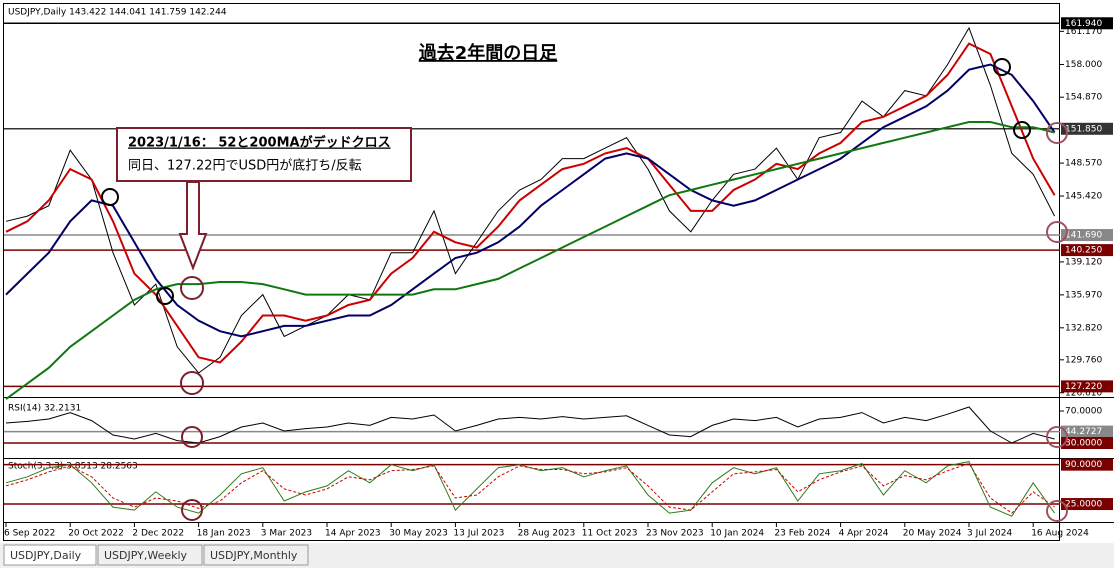 The image size is (1114, 568). What do you see at coordinates (1083, 387) in the screenshot?
I see `level-label: 127.220` at bounding box center [1083, 387].